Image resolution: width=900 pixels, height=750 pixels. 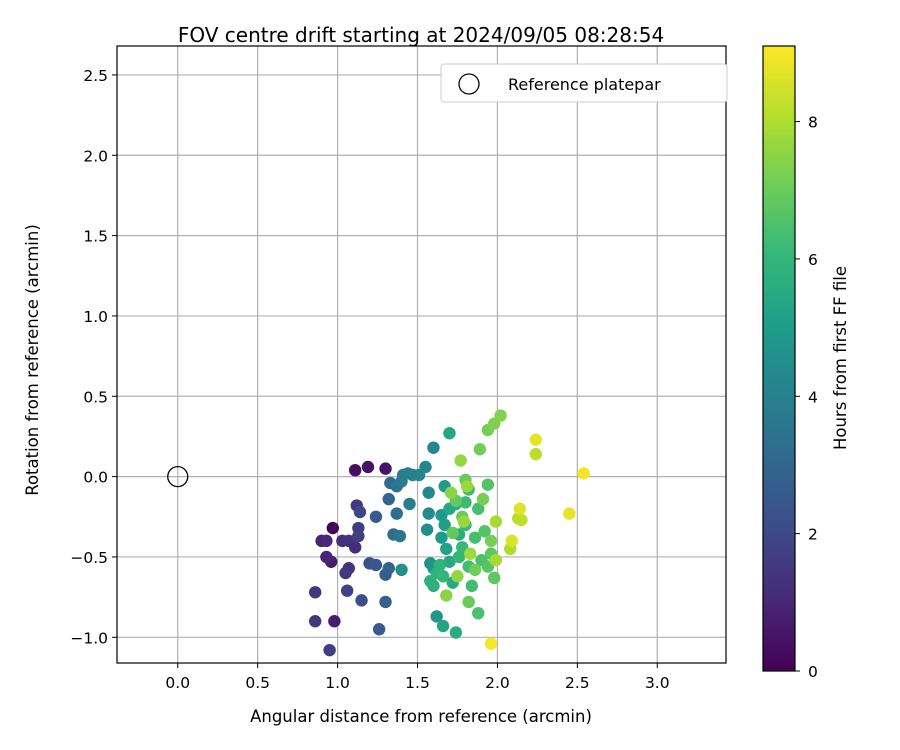 I want to click on y-tick-label: −1.0, so click(x=89, y=638).